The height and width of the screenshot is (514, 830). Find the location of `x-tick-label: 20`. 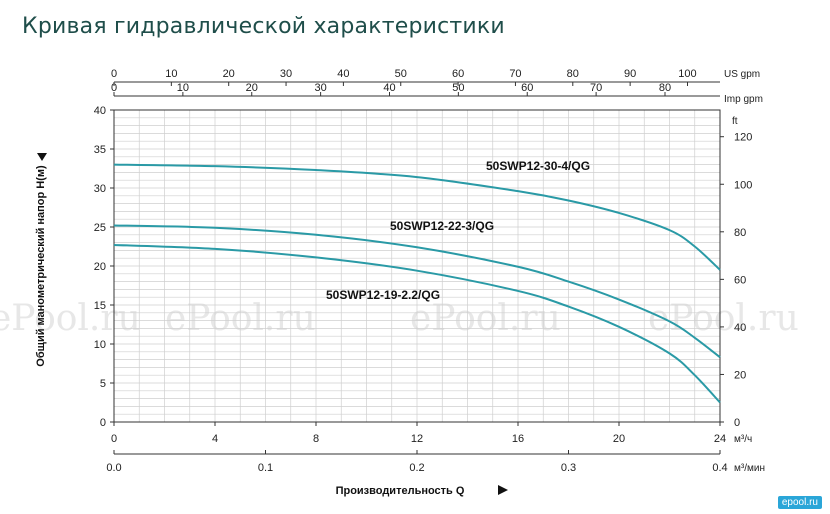

x-tick-label: 20 is located at coordinates (619, 439).